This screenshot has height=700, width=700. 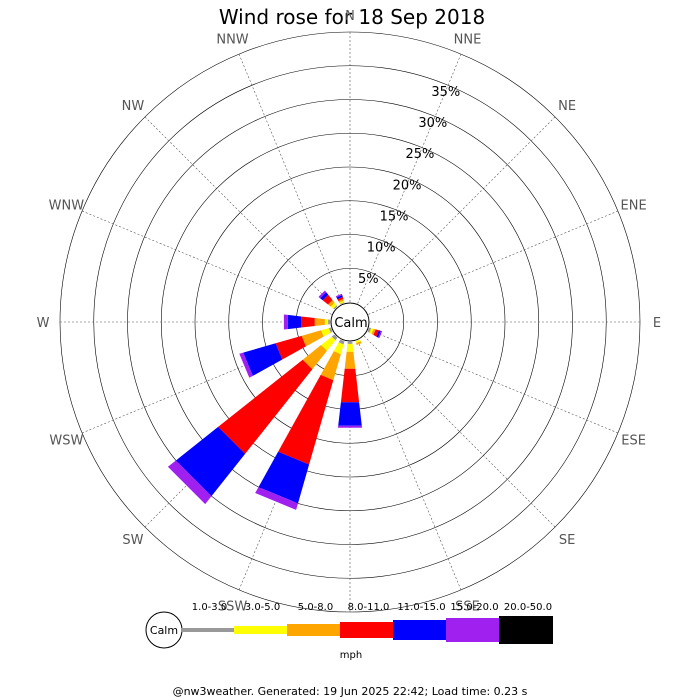 I want to click on bar-nw-11.0-15.0, so click(x=324, y=296).